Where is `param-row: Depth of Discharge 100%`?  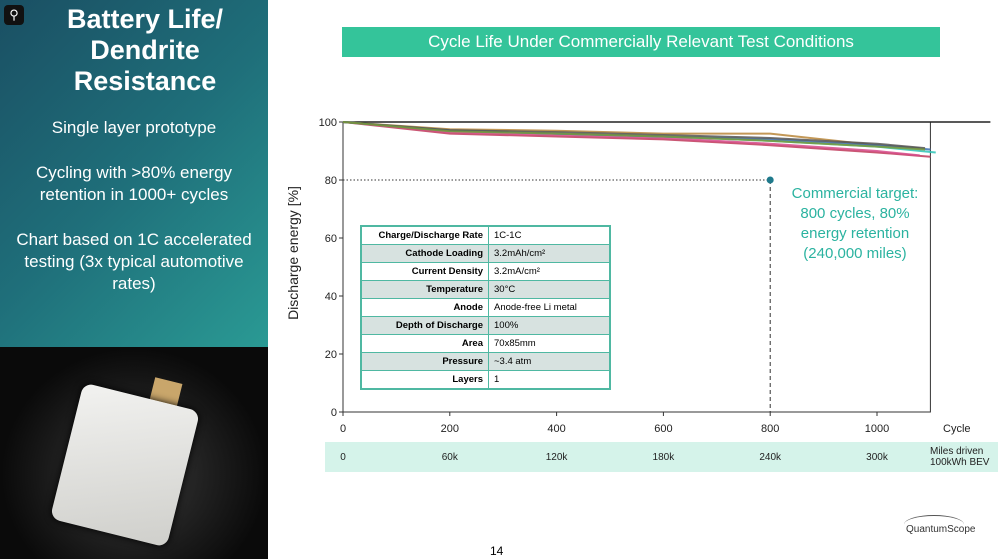 param-row: Depth of Discharge 100% is located at coordinates (485, 325).